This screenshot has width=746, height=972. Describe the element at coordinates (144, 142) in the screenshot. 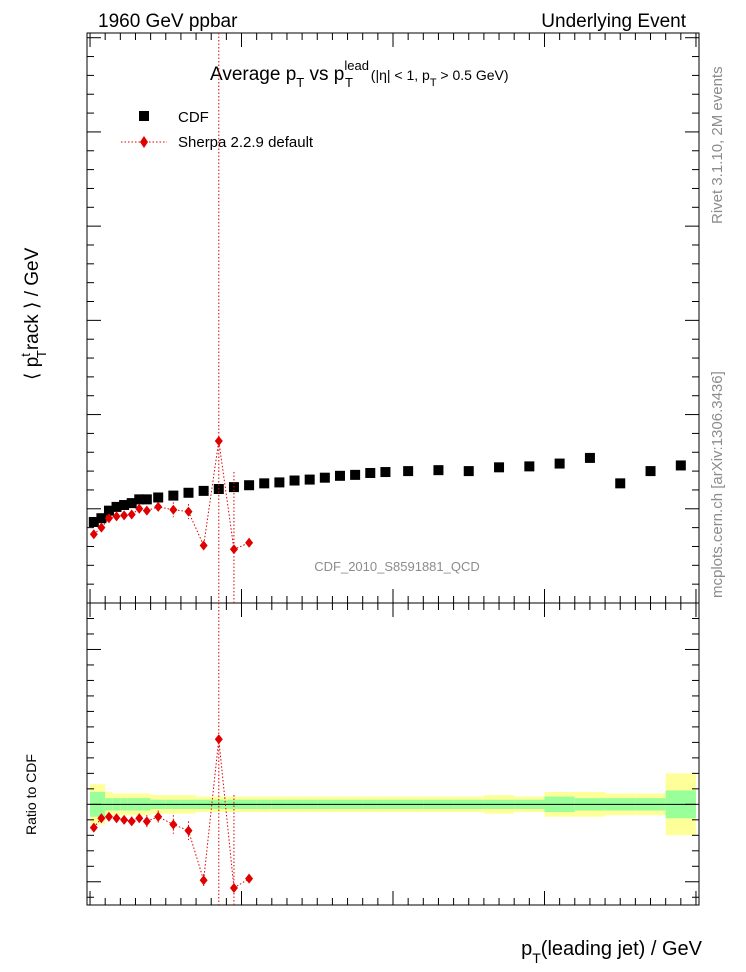

I see `legend-sherpa-marker` at that location.